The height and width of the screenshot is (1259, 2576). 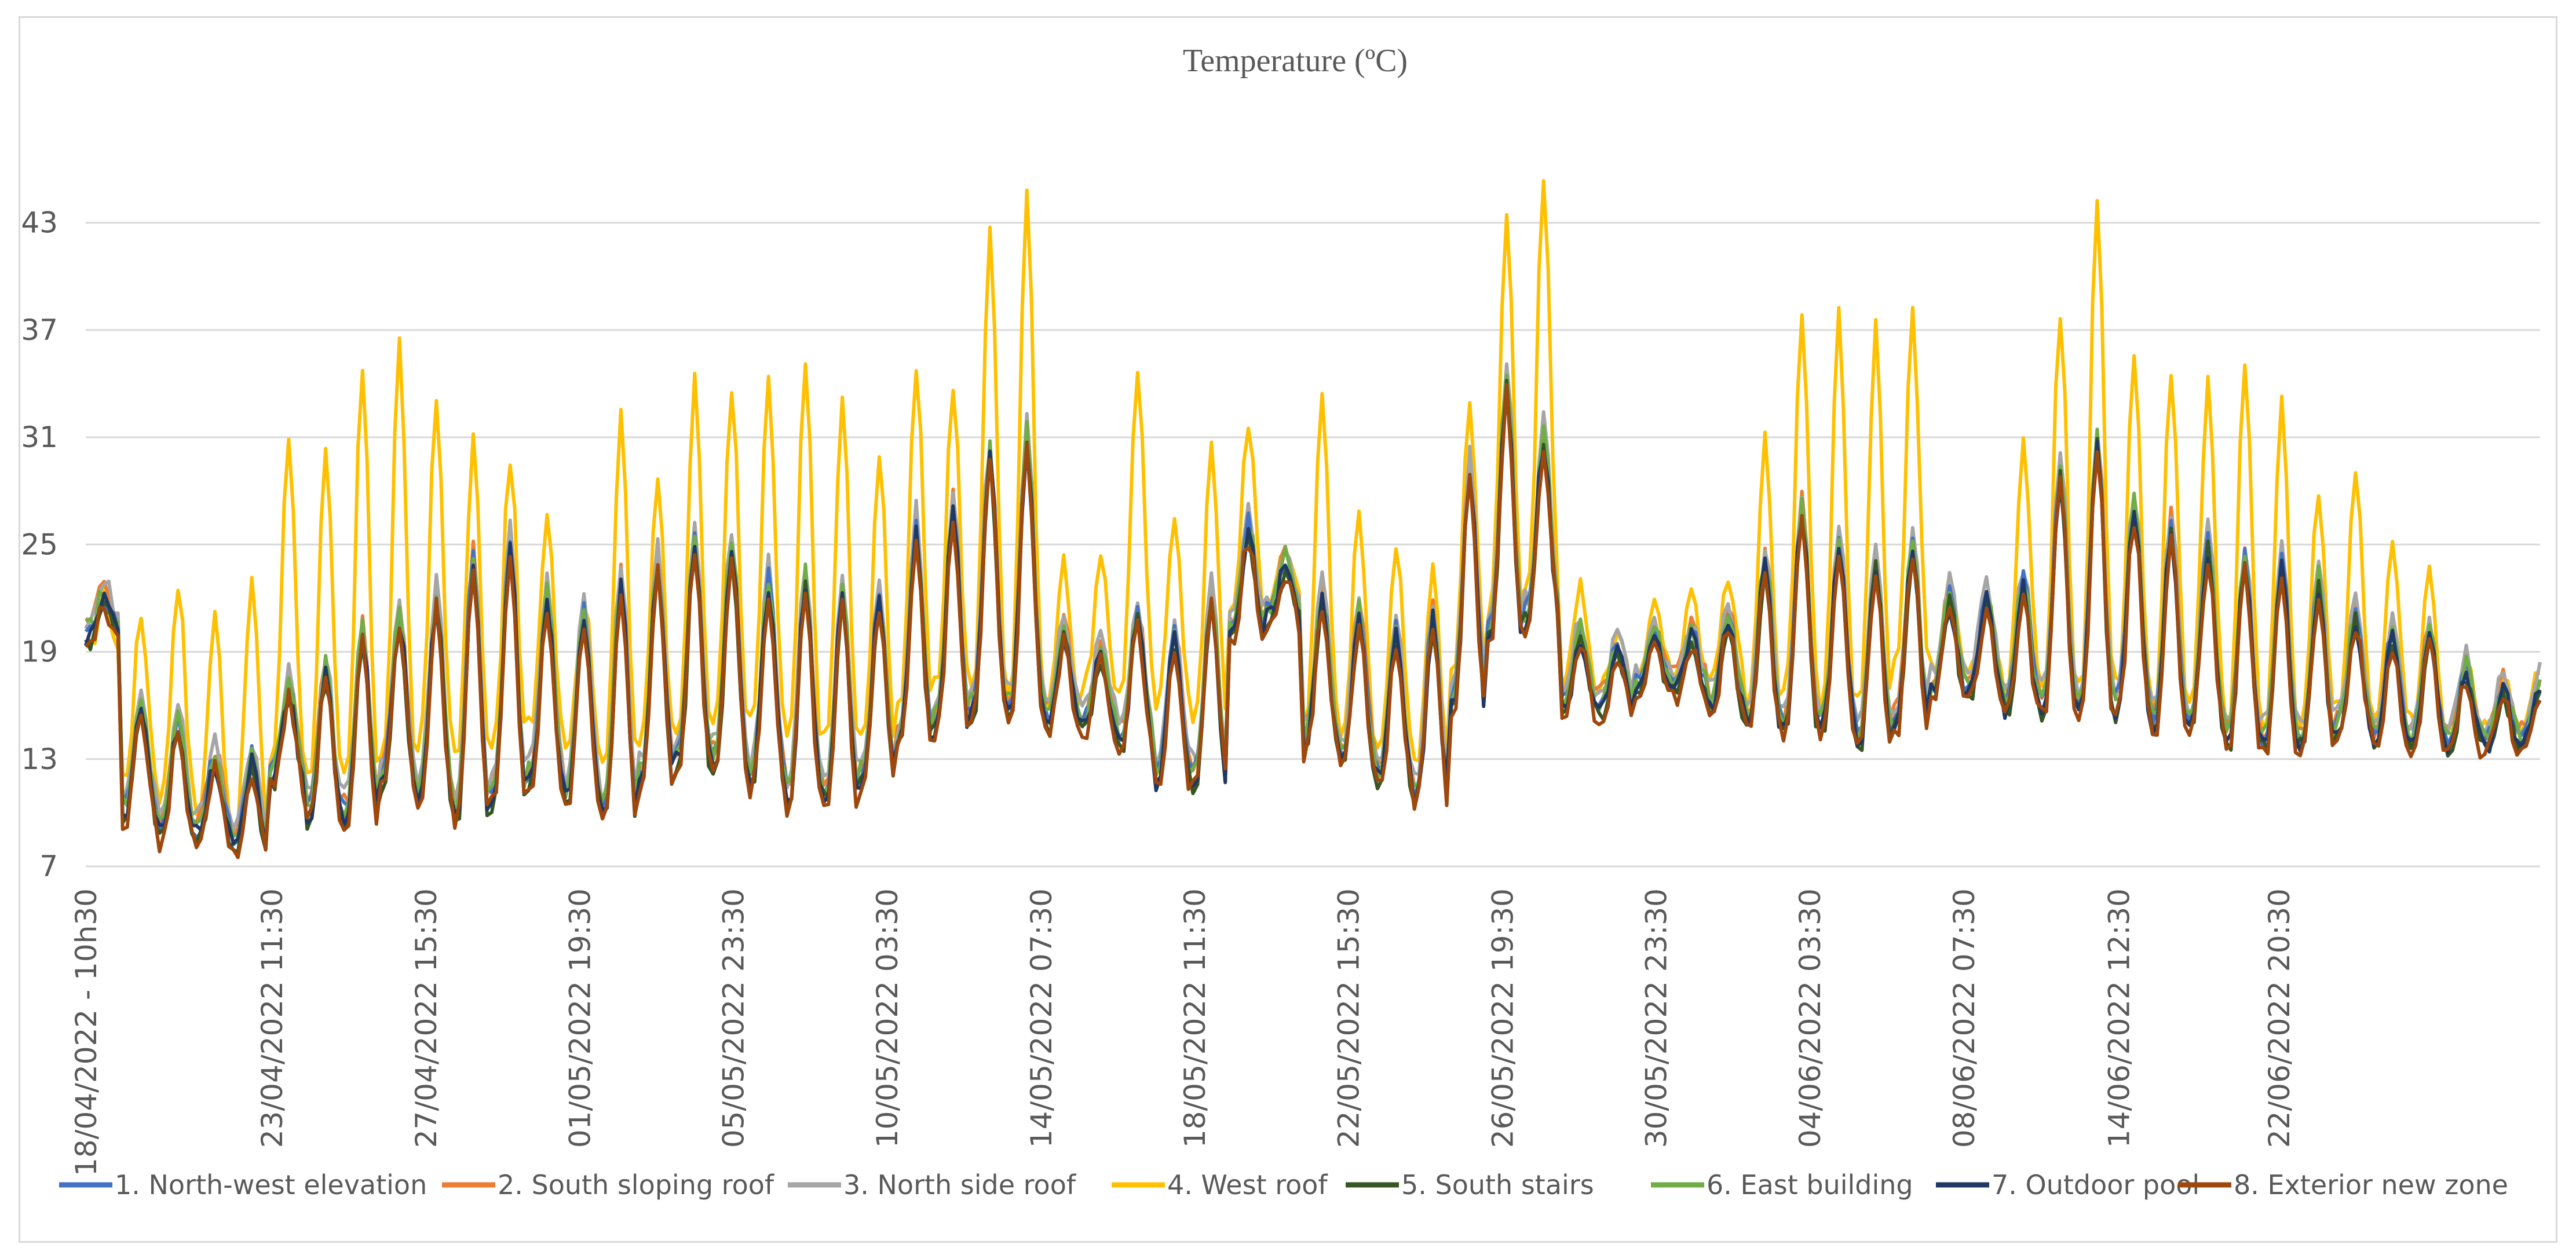 I want to click on x-tick-label: 05/05/2022 23:30, so click(x=734, y=1018).